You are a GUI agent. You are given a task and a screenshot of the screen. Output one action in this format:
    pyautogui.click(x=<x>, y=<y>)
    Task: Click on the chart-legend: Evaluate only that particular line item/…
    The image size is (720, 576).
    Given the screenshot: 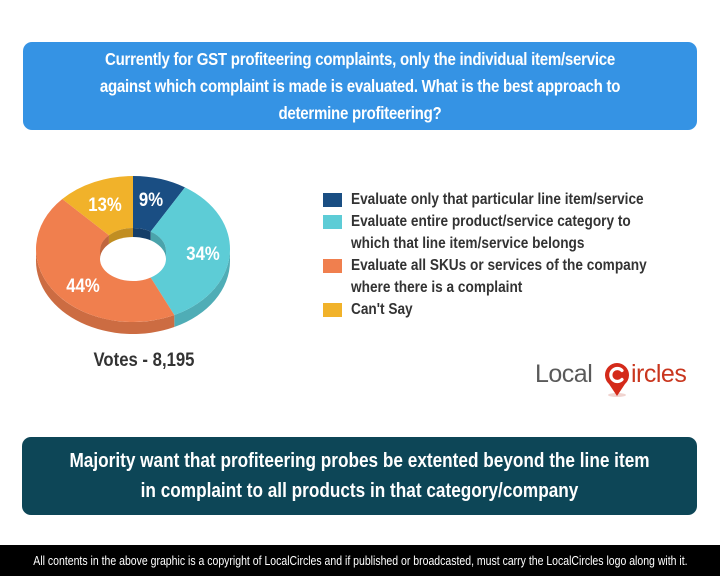 What is the action you would take?
    pyautogui.click(x=513, y=255)
    